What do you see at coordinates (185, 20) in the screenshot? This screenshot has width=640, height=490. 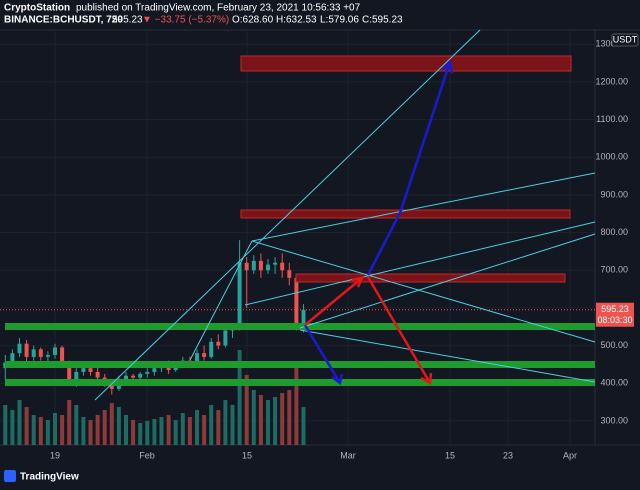 I see `change: ▼ −33.75 (−5.37%)` at bounding box center [185, 20].